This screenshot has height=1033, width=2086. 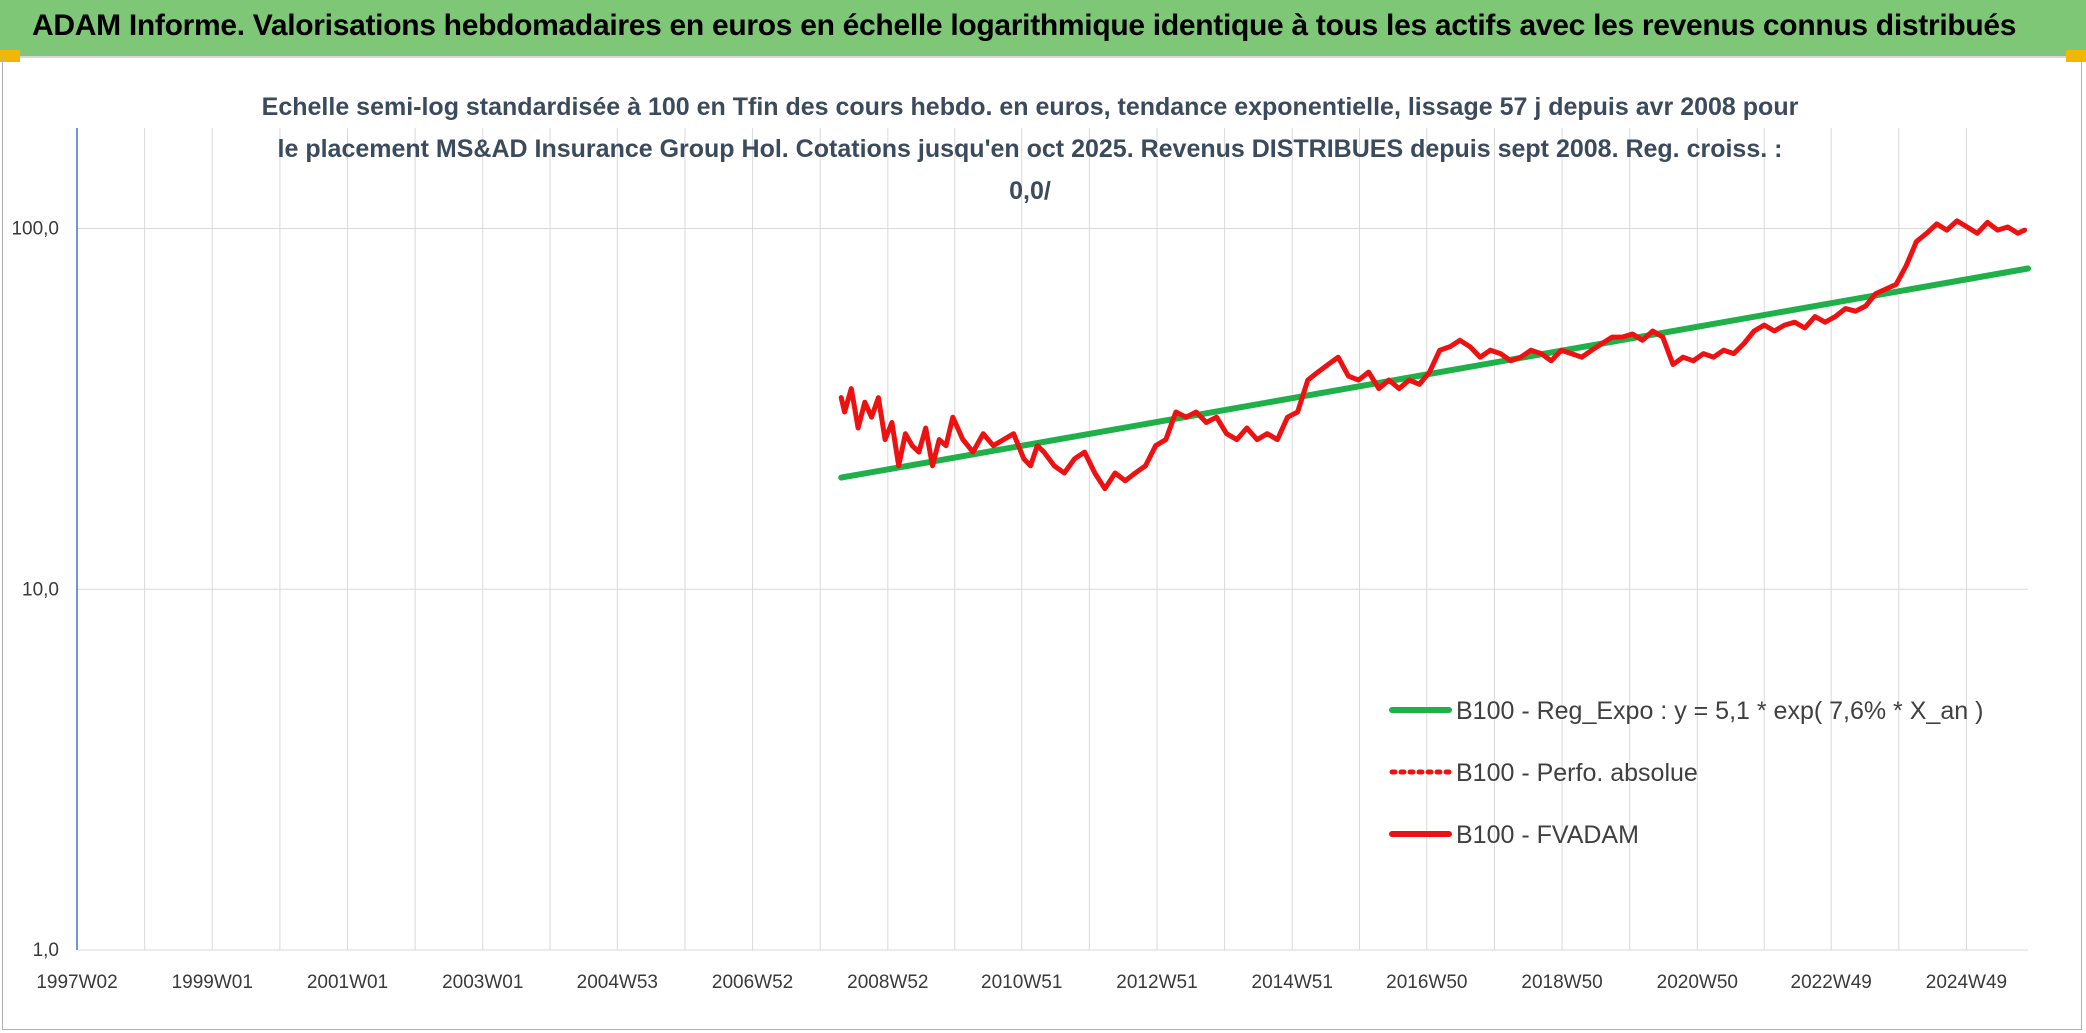 What do you see at coordinates (887, 982) in the screenshot?
I see `x-tick-label: 2008W52` at bounding box center [887, 982].